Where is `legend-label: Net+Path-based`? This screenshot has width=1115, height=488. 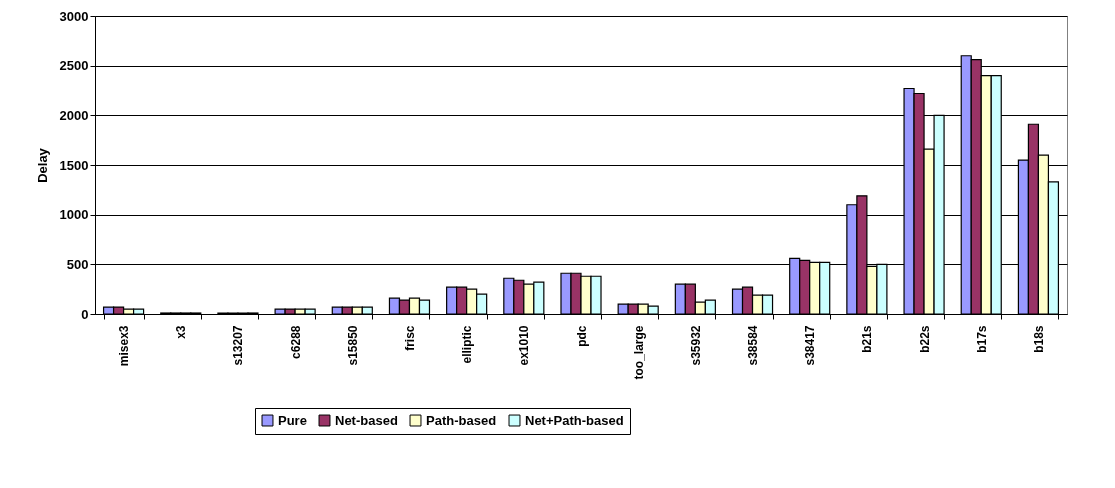
legend-label: Net+Path-based is located at coordinates (574, 420).